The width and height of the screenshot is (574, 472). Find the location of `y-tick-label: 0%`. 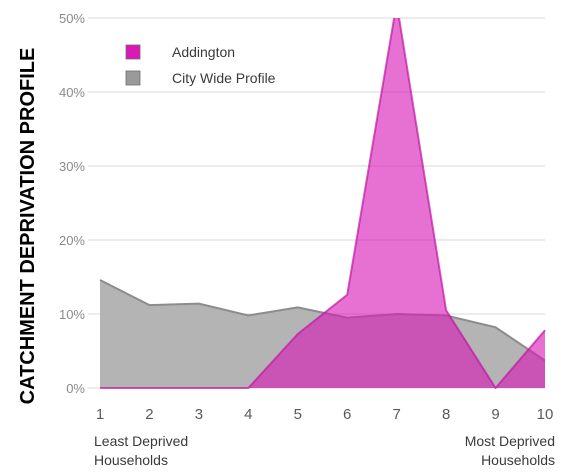

y-tick-label: 0% is located at coordinates (75, 388).